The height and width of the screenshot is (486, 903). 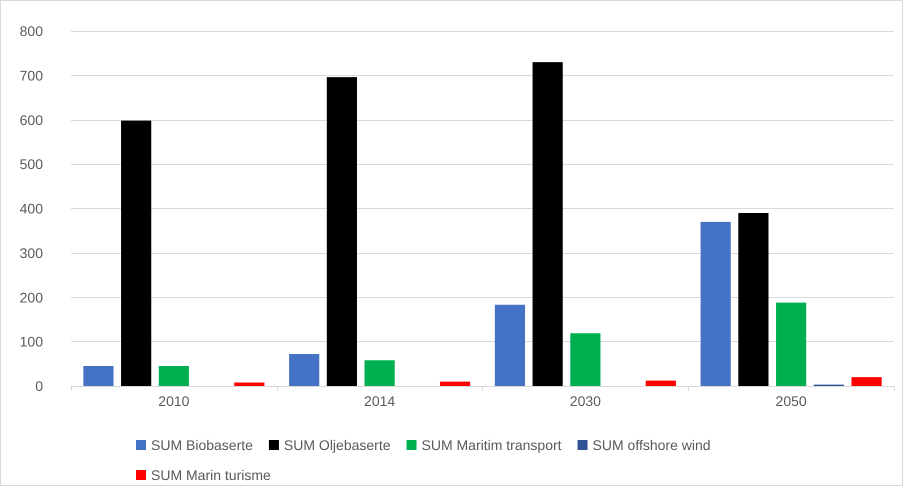 I want to click on legend-label: SUM offshore wind, so click(x=651, y=445).